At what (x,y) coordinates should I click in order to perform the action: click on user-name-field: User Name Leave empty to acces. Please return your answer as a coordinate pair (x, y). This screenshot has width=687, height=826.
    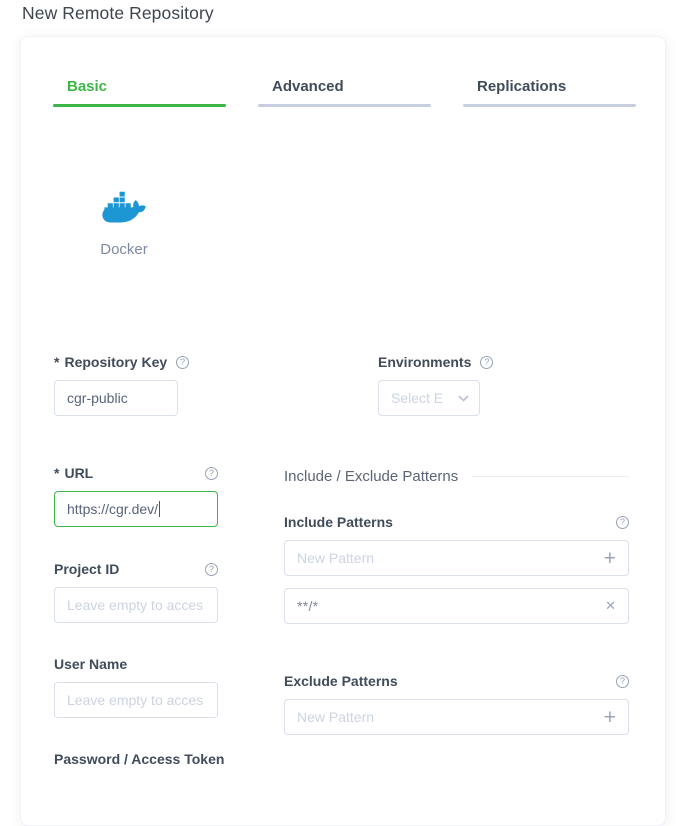
    Looking at the image, I should click on (136, 687).